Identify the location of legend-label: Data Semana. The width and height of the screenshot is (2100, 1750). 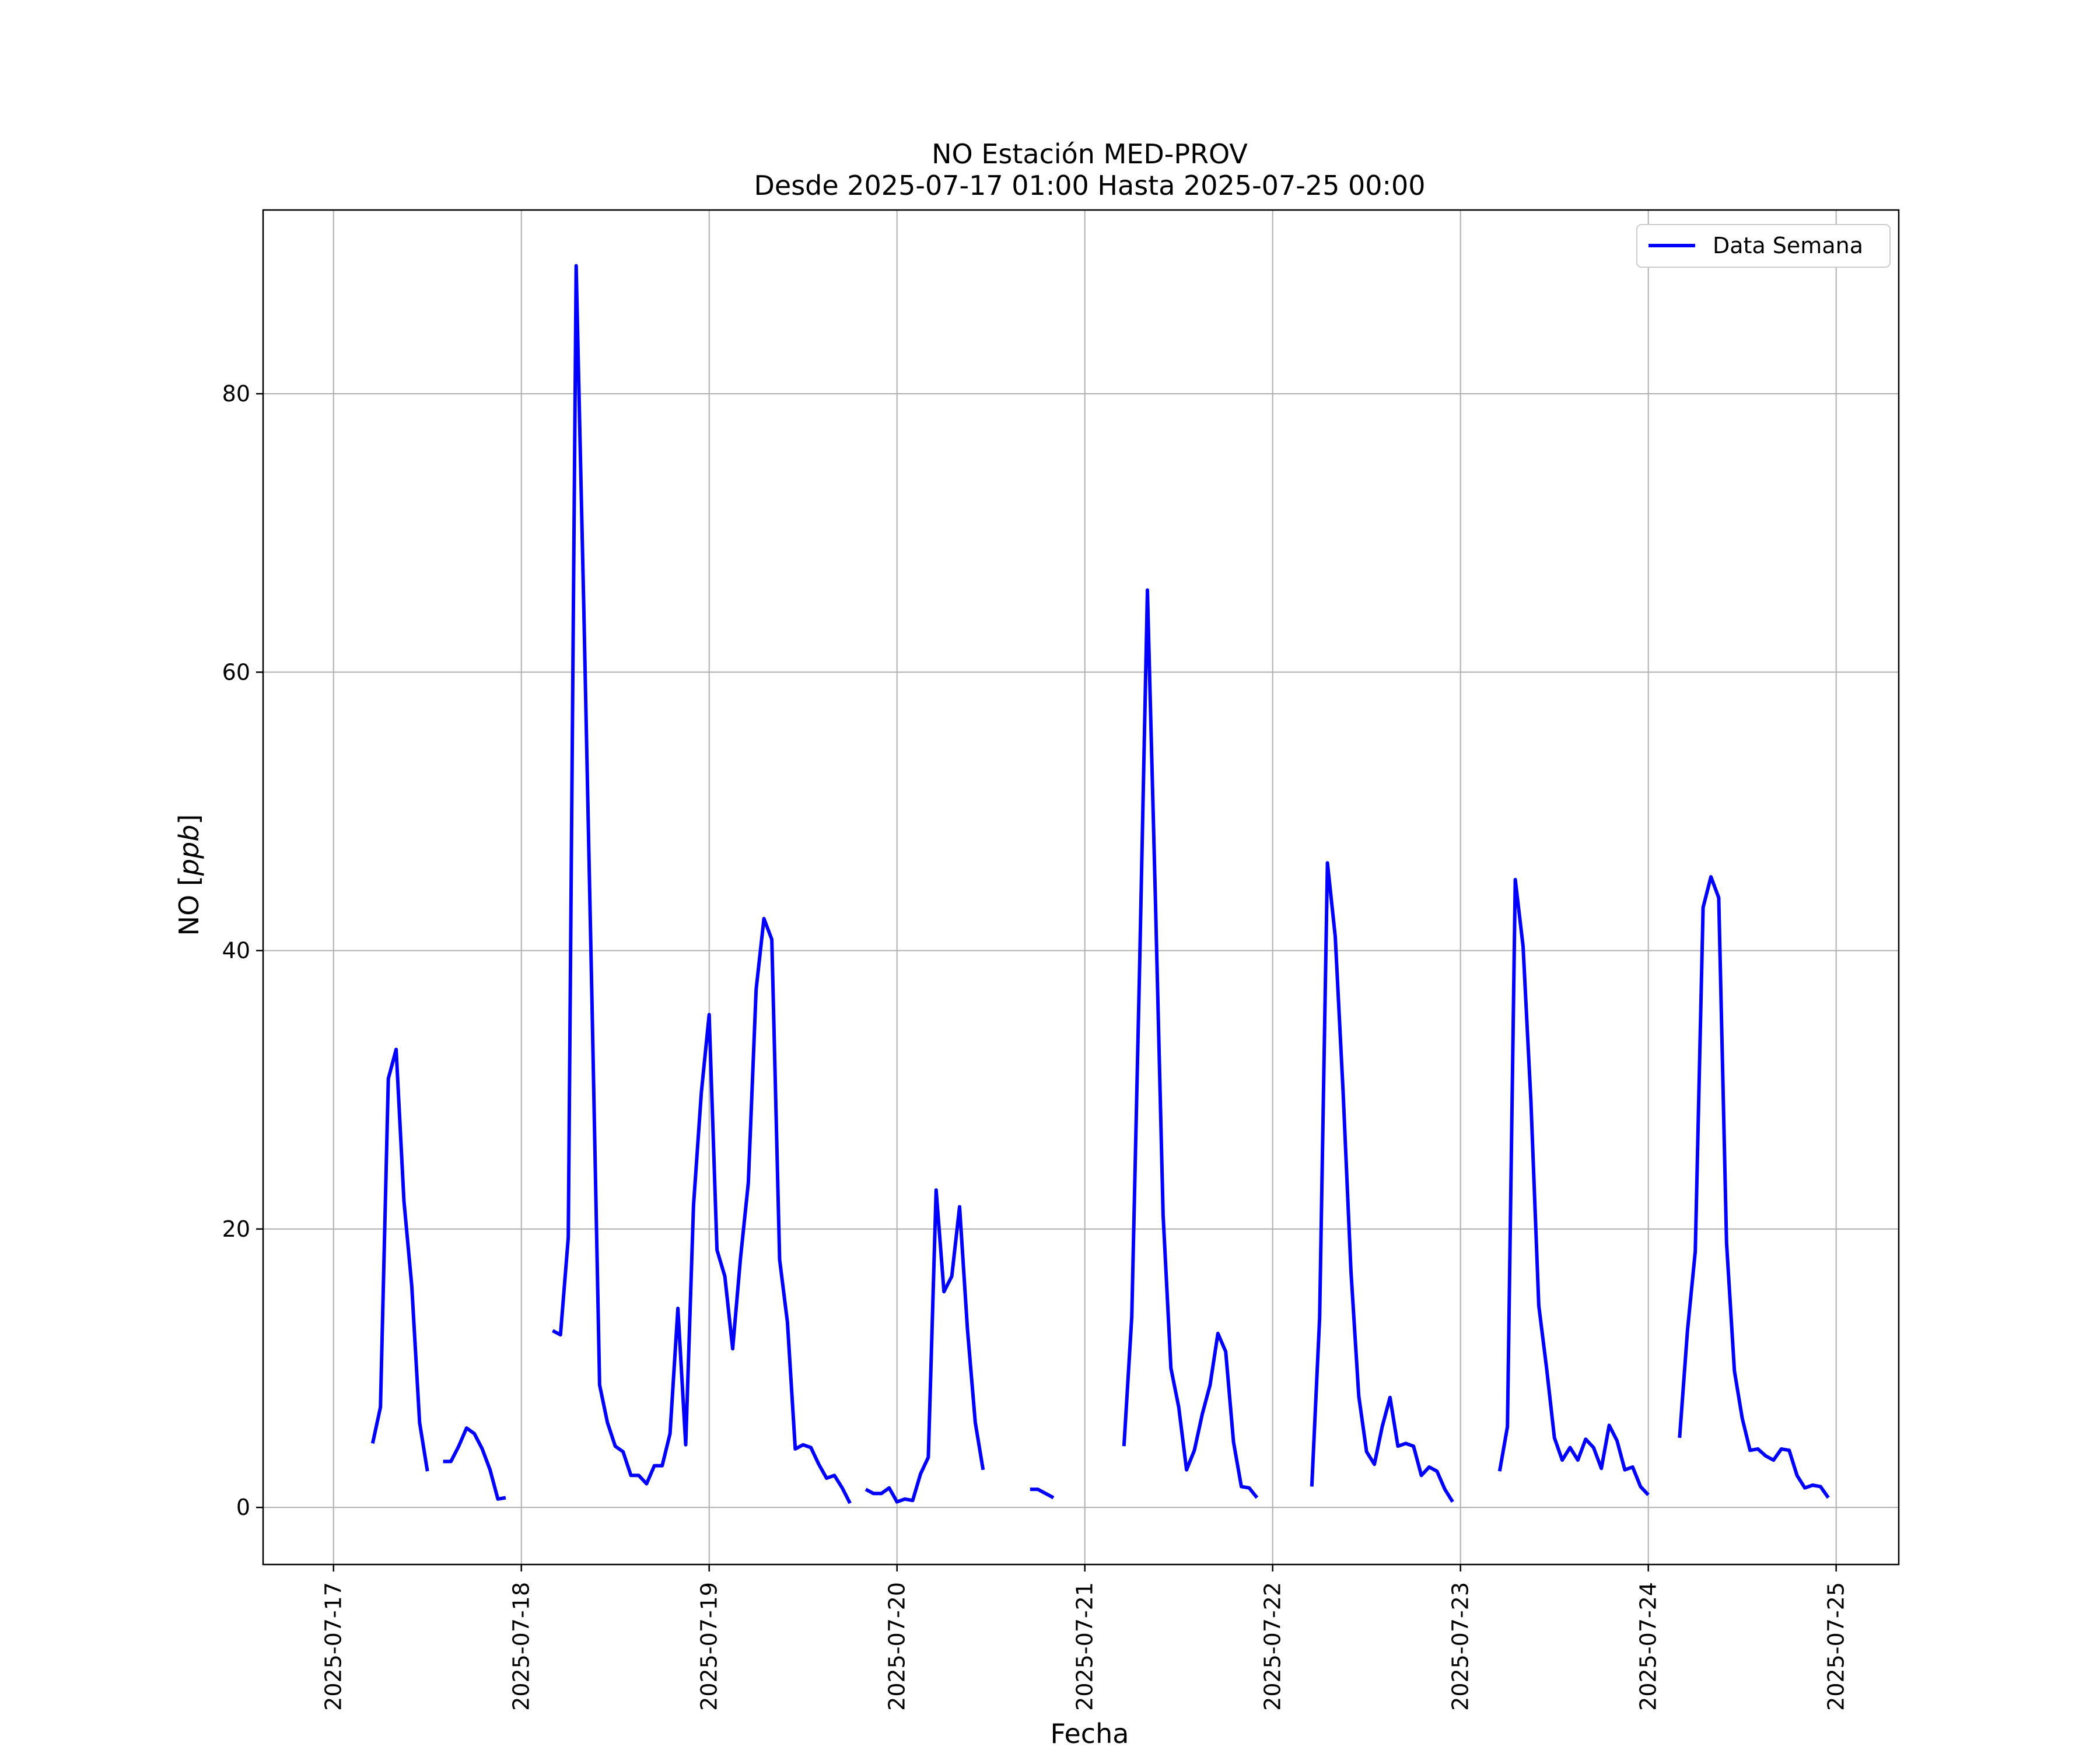
(1788, 245).